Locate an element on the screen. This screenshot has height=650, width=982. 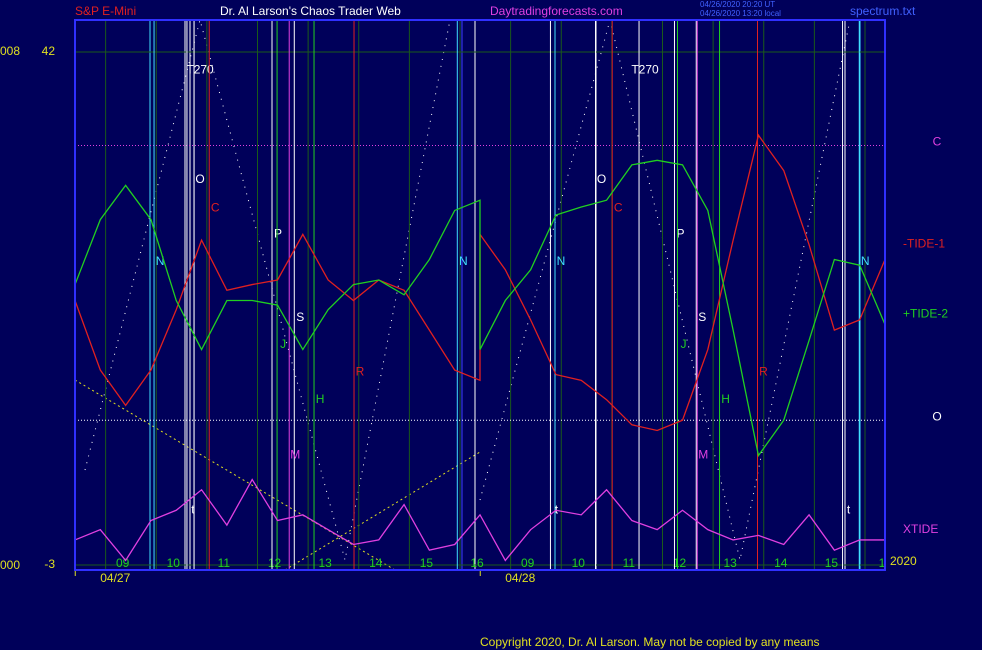
legend-label: -TIDE-1 is located at coordinates (924, 244).